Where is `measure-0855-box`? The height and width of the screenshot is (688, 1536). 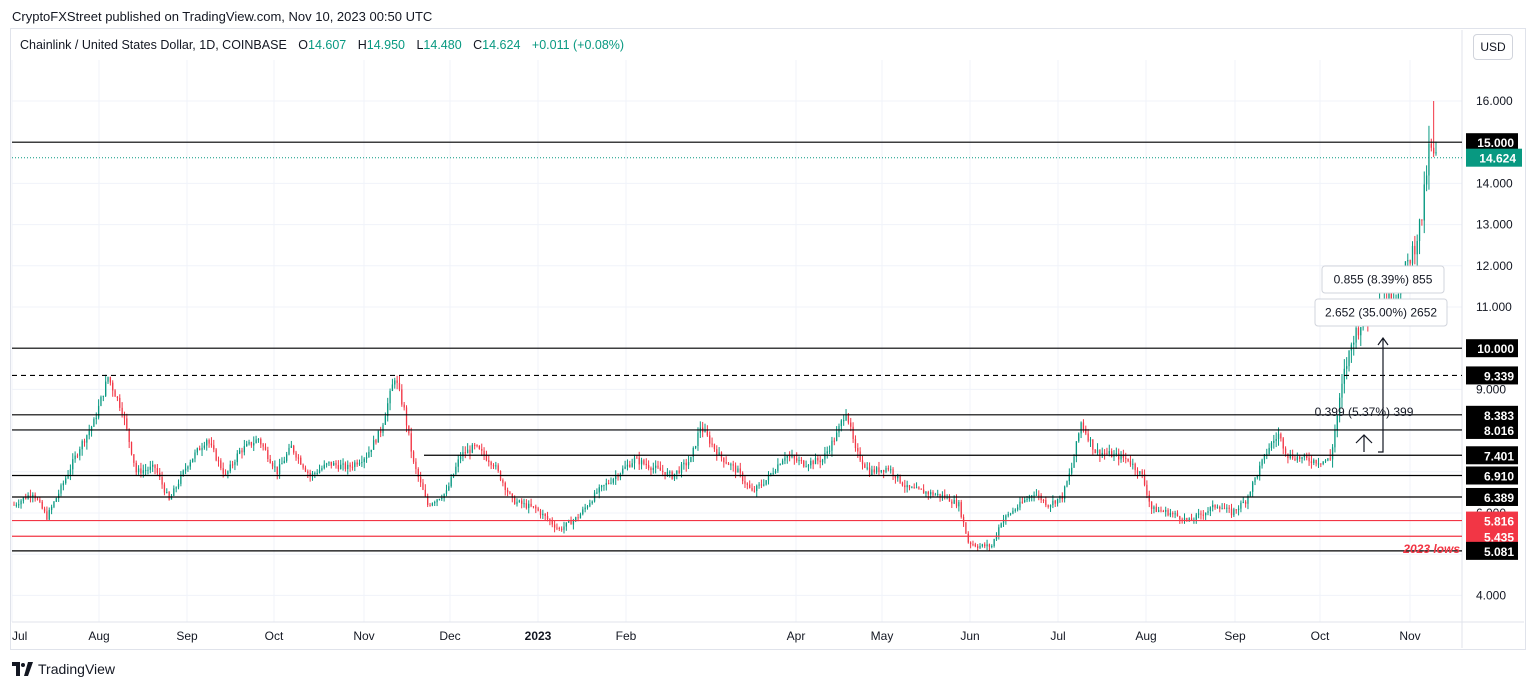
measure-0855-box is located at coordinates (1383, 279).